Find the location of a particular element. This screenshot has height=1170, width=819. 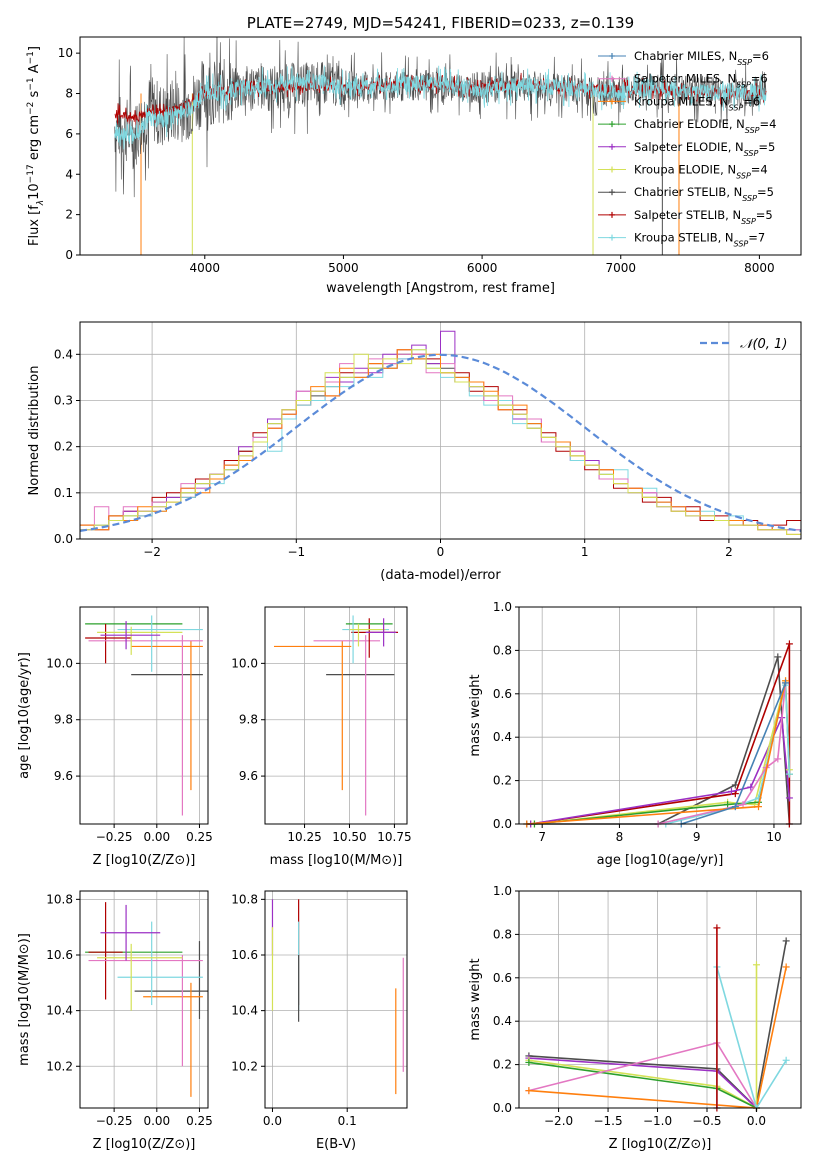

tick-label-y: 4 is located at coordinates (69, 174).